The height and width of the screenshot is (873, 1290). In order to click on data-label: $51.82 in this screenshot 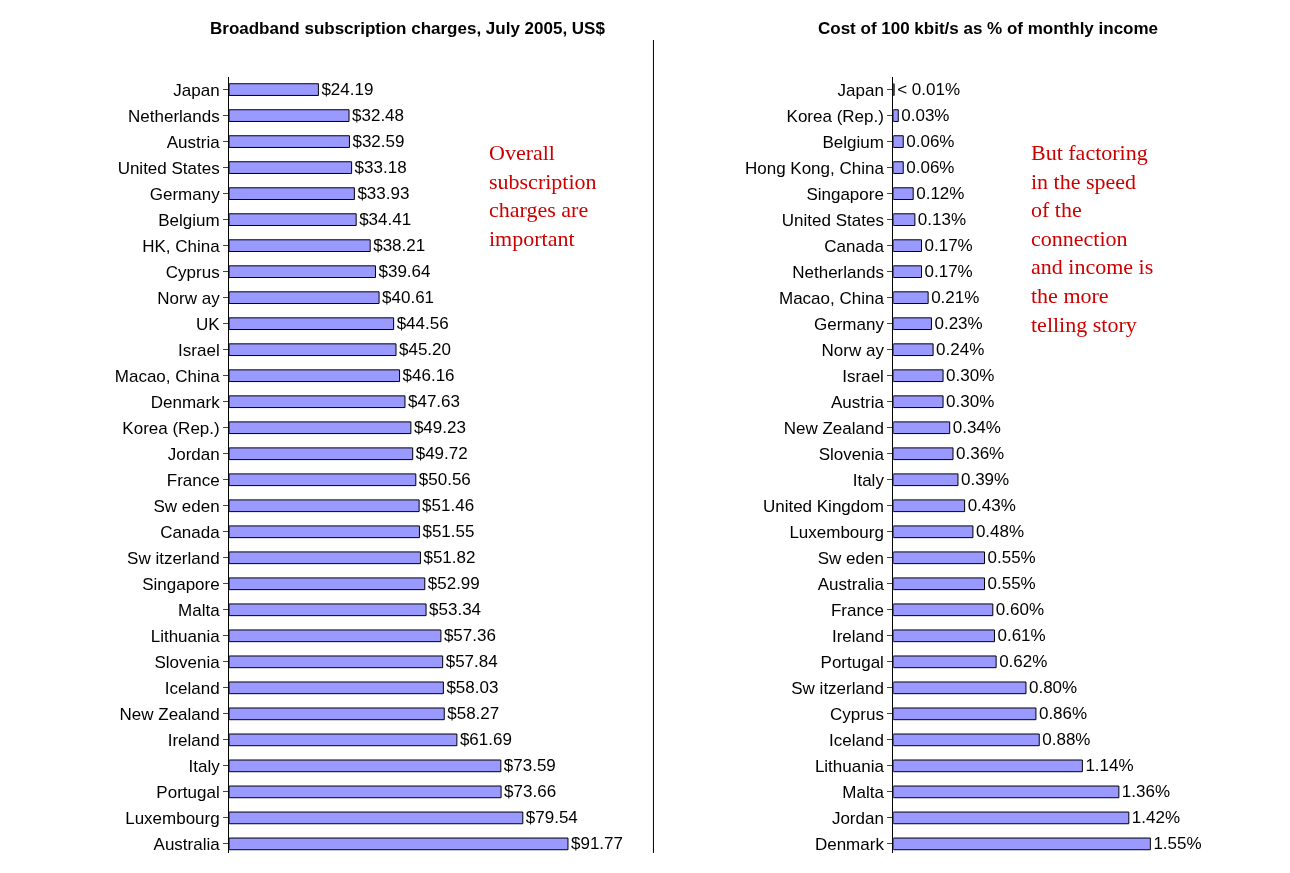, I will do `click(449, 558)`.